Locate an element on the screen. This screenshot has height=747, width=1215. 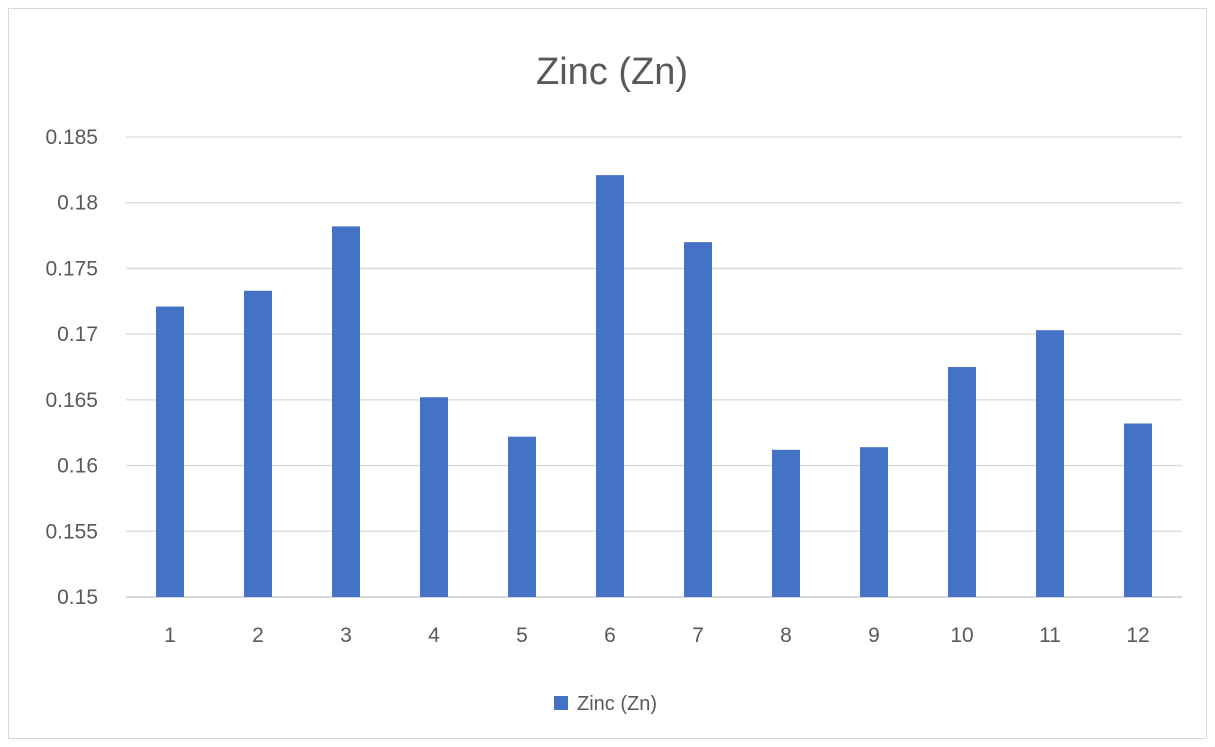
legend-label: Zinc (Zn) is located at coordinates (617, 704).